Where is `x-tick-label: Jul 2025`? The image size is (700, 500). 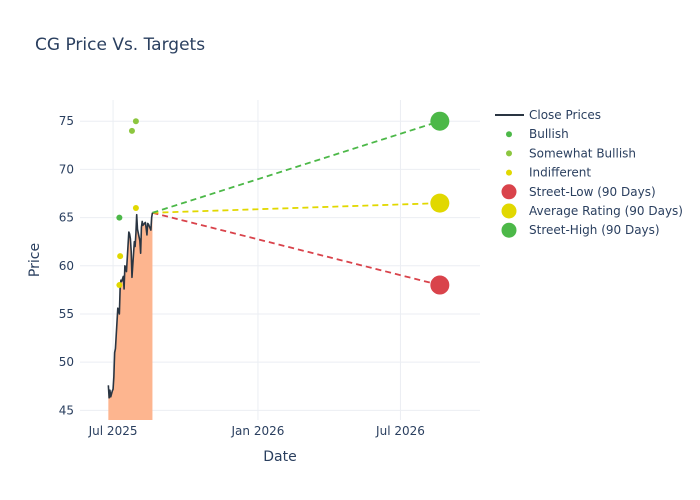
x-tick-label: Jul 2025 is located at coordinates (113, 431).